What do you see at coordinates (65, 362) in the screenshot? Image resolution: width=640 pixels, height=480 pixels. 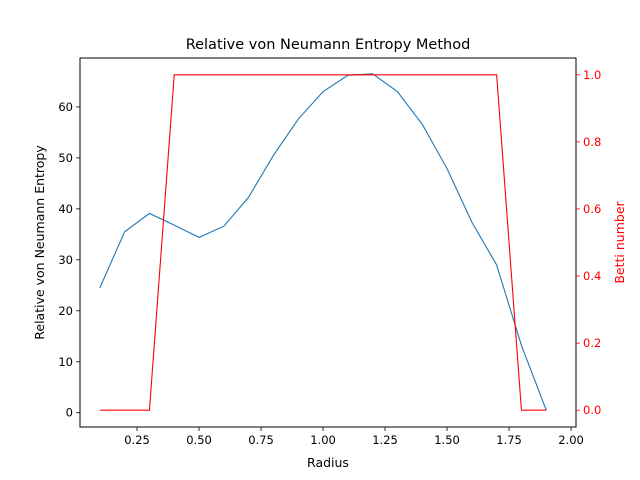 I see `y-left-tick-label: 10` at bounding box center [65, 362].